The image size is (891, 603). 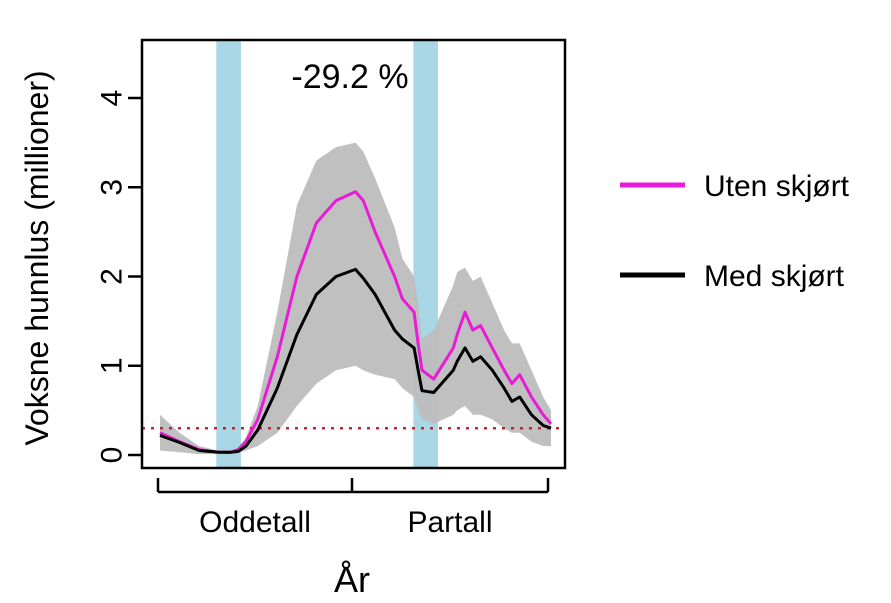 What do you see at coordinates (449, 522) in the screenshot?
I see `x-tick-label-1: Partall` at bounding box center [449, 522].